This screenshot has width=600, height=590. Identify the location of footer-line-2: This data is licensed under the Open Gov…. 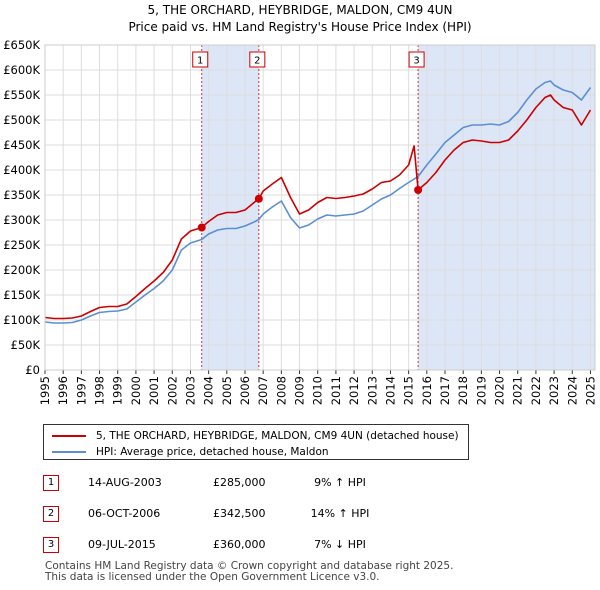
(212, 577).